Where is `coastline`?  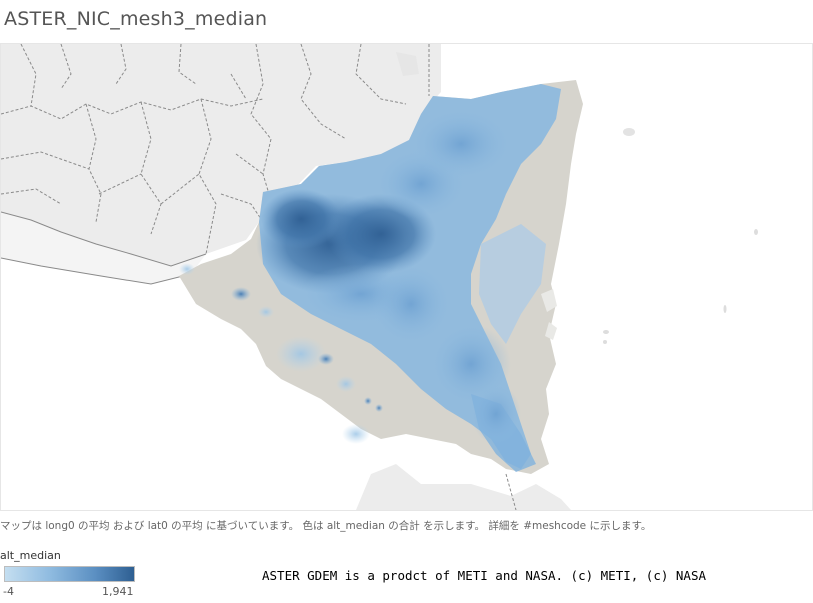
coastline is located at coordinates (104, 248).